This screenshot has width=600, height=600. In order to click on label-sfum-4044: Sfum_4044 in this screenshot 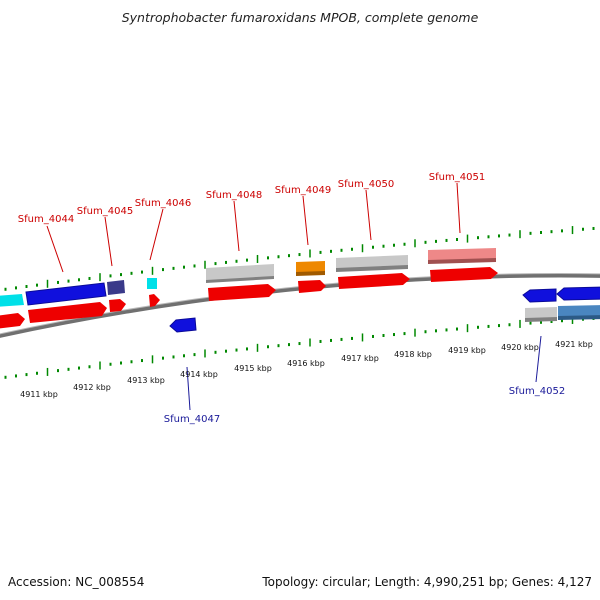, I will do `click(46, 219)`.